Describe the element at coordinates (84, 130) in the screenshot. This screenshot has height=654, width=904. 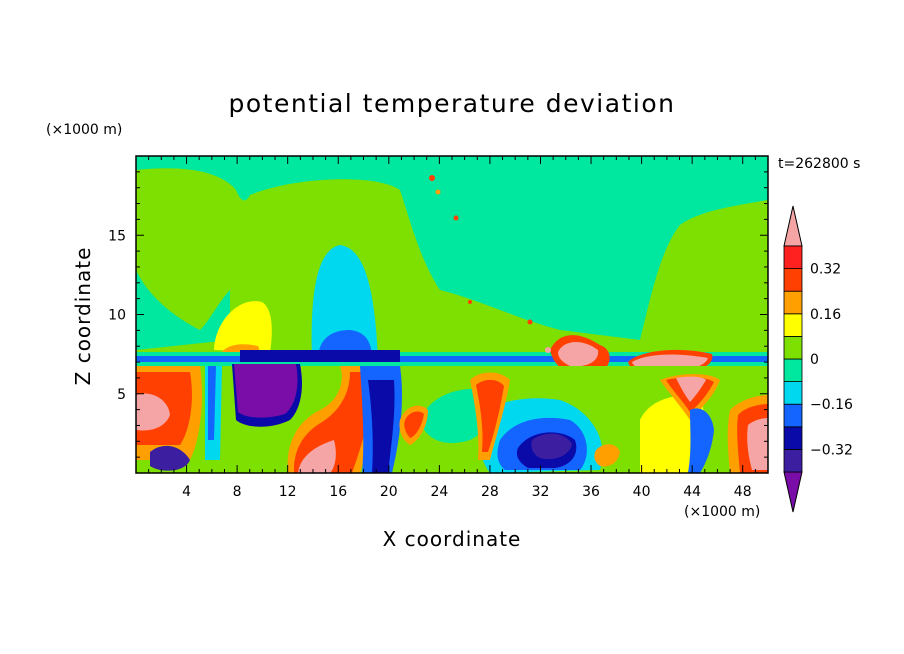
I see `z-unit-label: (×1000 m)` at that location.